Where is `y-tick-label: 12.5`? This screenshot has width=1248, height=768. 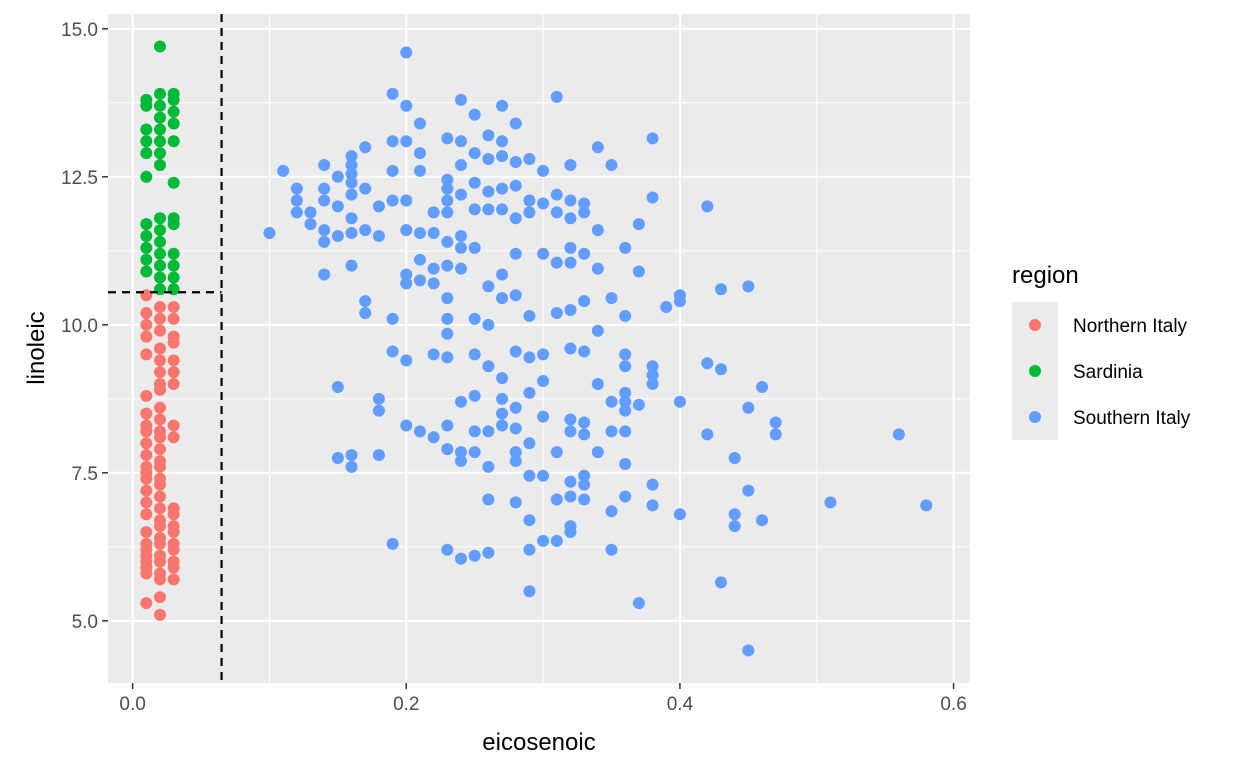 y-tick-label: 12.5 is located at coordinates (79, 178).